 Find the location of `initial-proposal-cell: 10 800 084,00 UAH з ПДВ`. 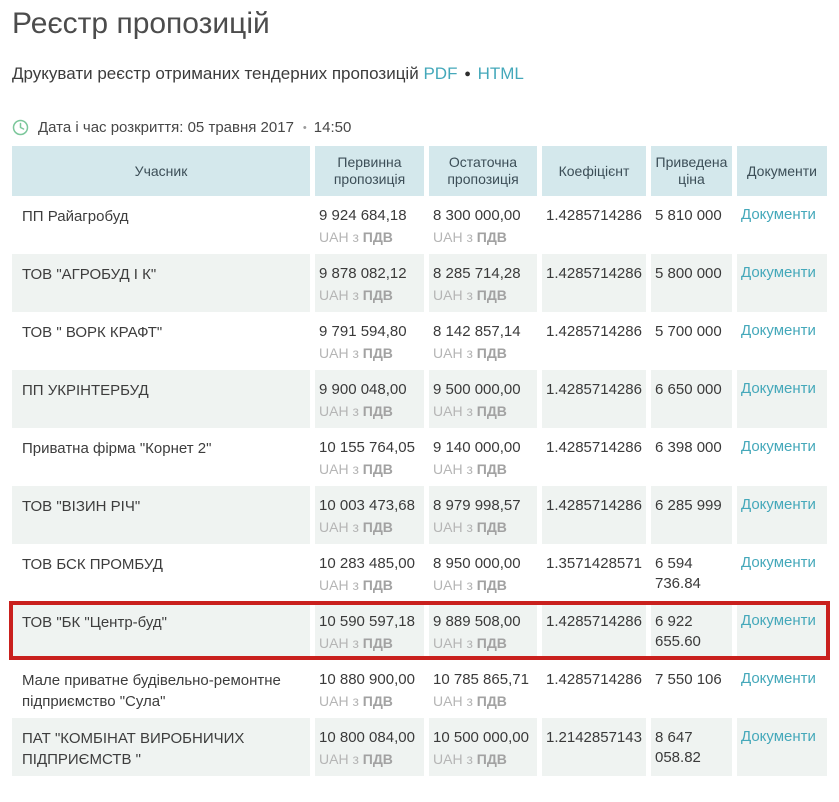

initial-proposal-cell: 10 800 084,00 UAH з ПДВ is located at coordinates (369, 747).